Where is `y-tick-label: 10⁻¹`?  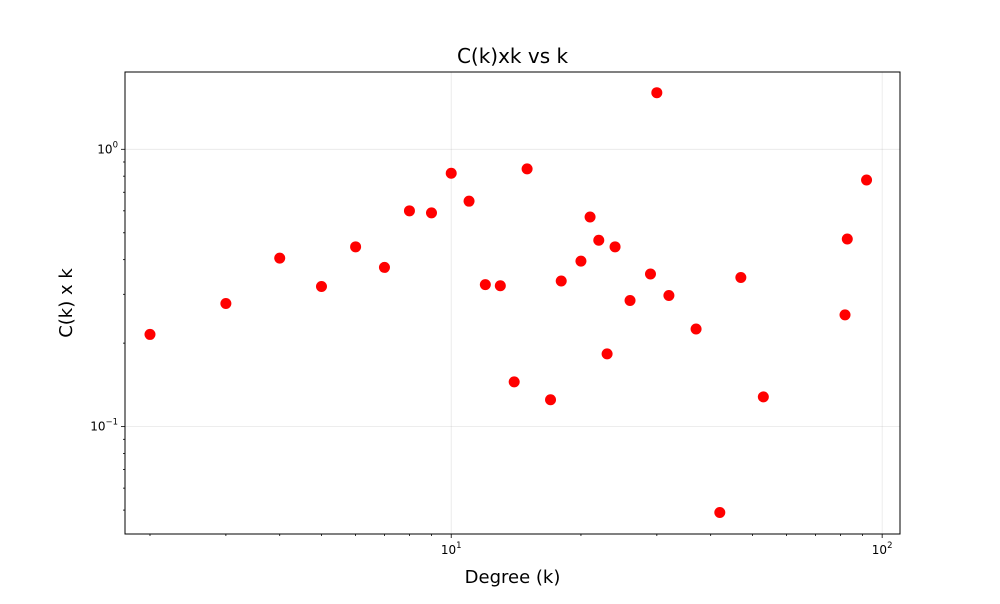
y-tick-label: 10⁻¹ is located at coordinates (104, 426).